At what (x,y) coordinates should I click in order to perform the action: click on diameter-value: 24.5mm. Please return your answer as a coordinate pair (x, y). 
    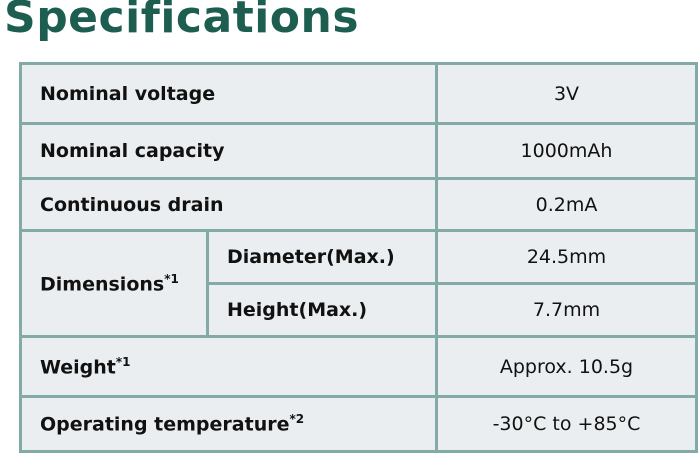
    Looking at the image, I should click on (566, 257).